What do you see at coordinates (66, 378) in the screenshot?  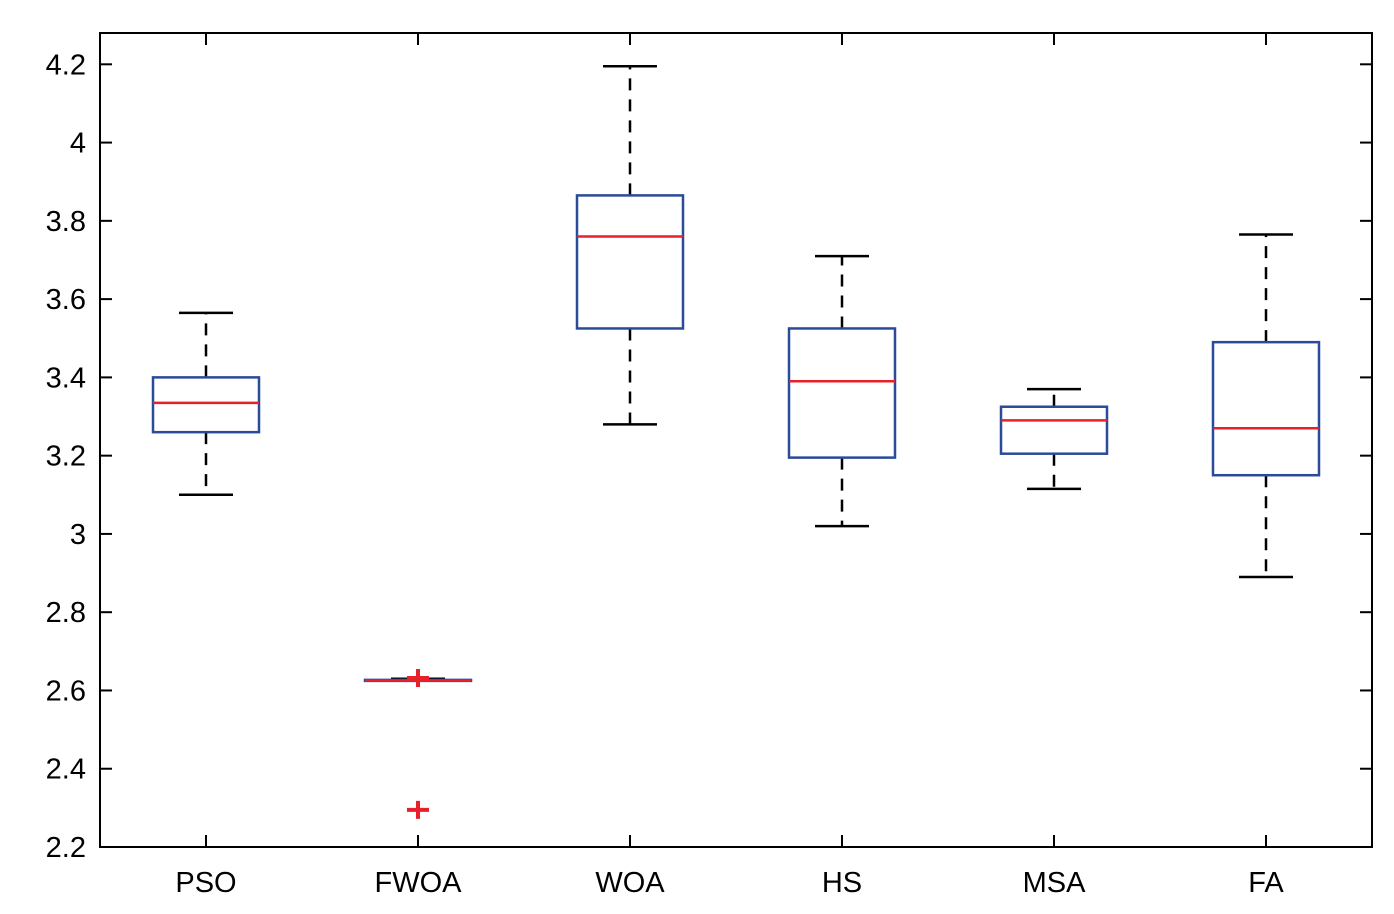 I see `y-tick-label: 3.4` at bounding box center [66, 378].